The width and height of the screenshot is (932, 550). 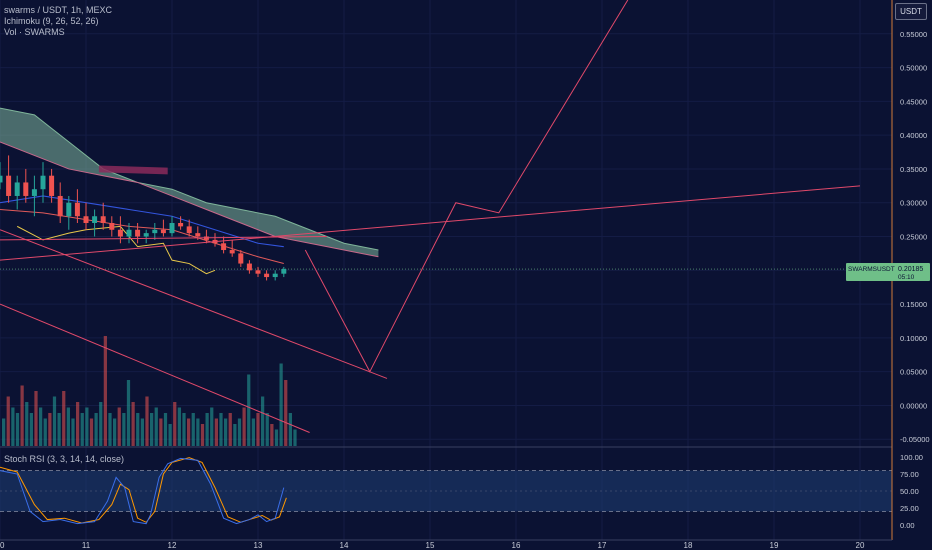 I want to click on ichimoku-lines, so click(x=142, y=235).